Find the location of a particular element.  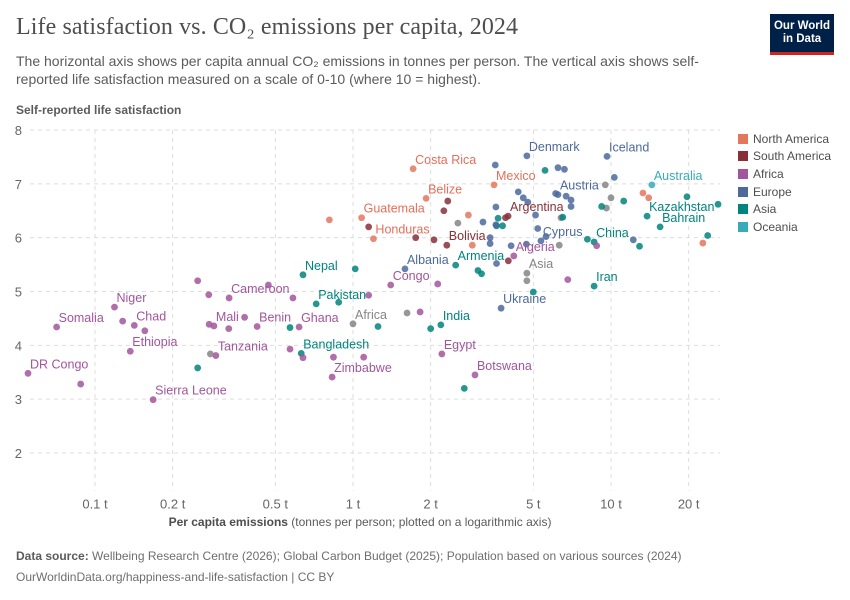

legend-item: Oceania is located at coordinates (784, 227).